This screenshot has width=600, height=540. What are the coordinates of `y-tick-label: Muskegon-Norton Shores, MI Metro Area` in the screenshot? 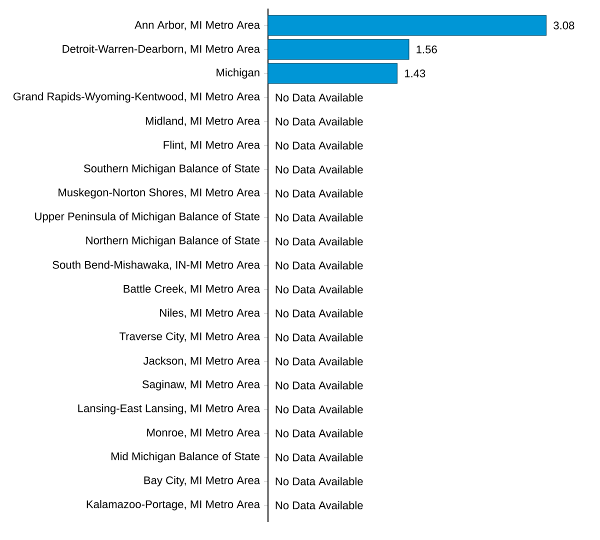 It's located at (159, 193).